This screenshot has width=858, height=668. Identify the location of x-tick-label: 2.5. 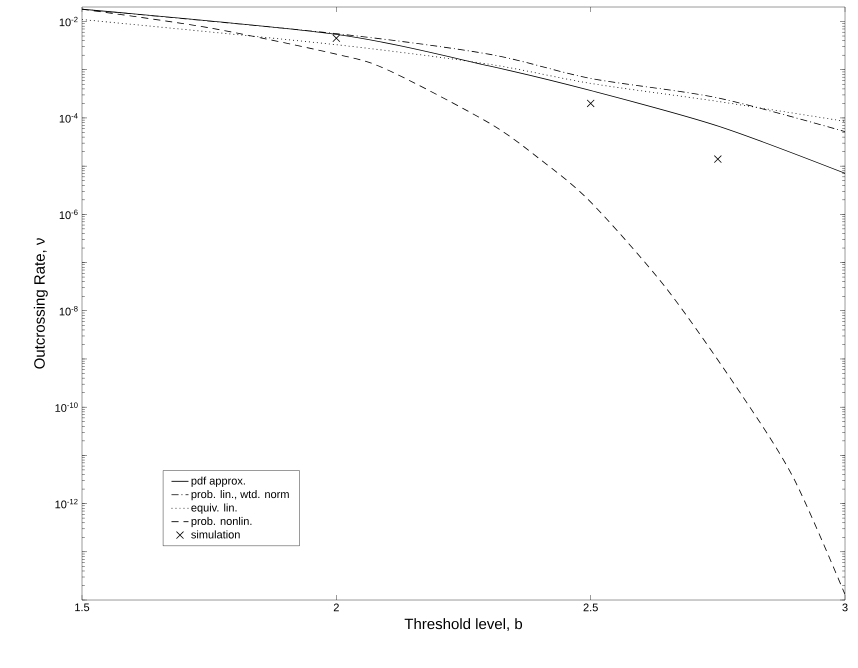
(591, 608).